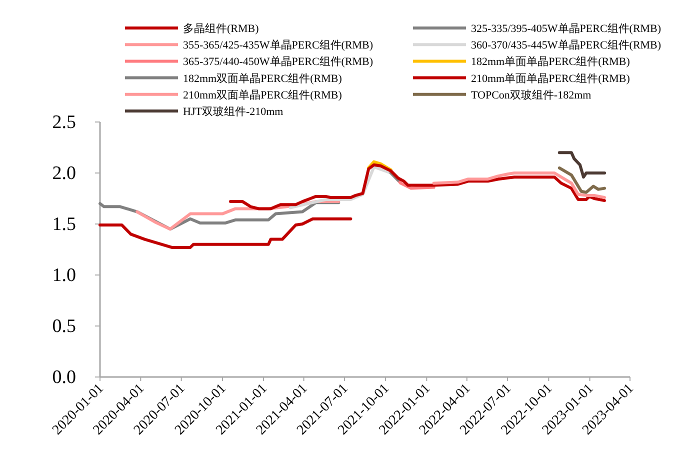 This screenshot has height=472, width=683. Describe the element at coordinates (566, 45) in the screenshot. I see `legend-label: 360-370/435-445W单晶PERC组件(RMB)` at that location.